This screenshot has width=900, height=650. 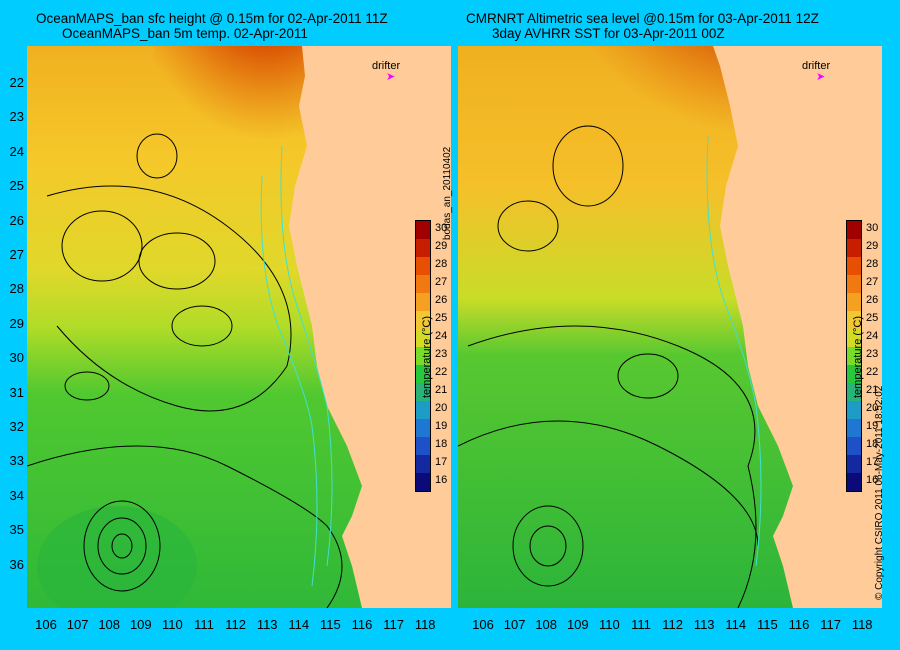 I want to click on y-tick-label: 34, so click(x=16, y=495).